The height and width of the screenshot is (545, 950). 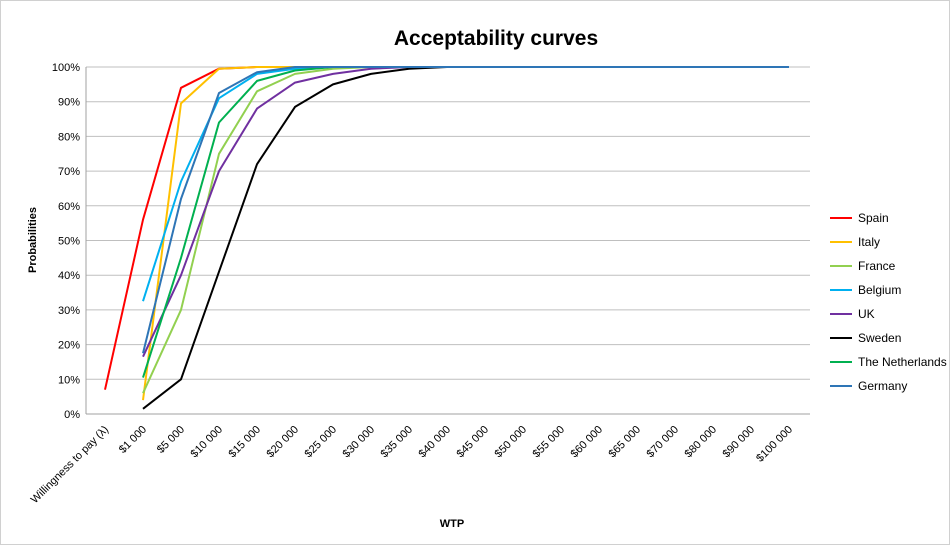 What do you see at coordinates (663, 442) in the screenshot?
I see `x-tick-label: $70 000` at bounding box center [663, 442].